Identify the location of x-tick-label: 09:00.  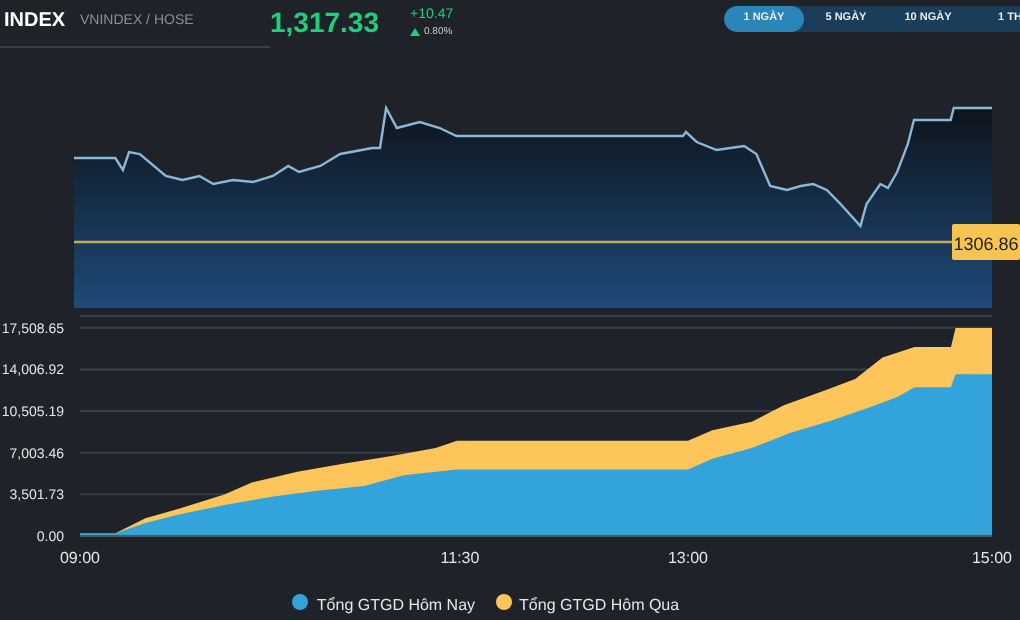
(80, 558).